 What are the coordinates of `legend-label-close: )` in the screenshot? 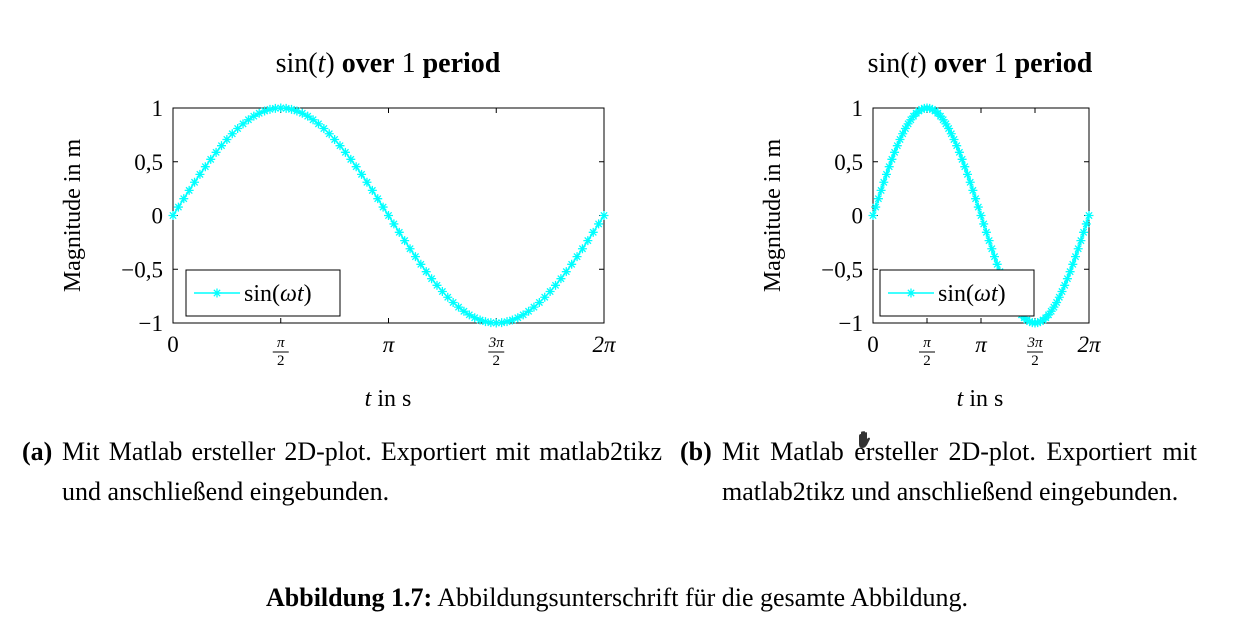 It's located at (1002, 294).